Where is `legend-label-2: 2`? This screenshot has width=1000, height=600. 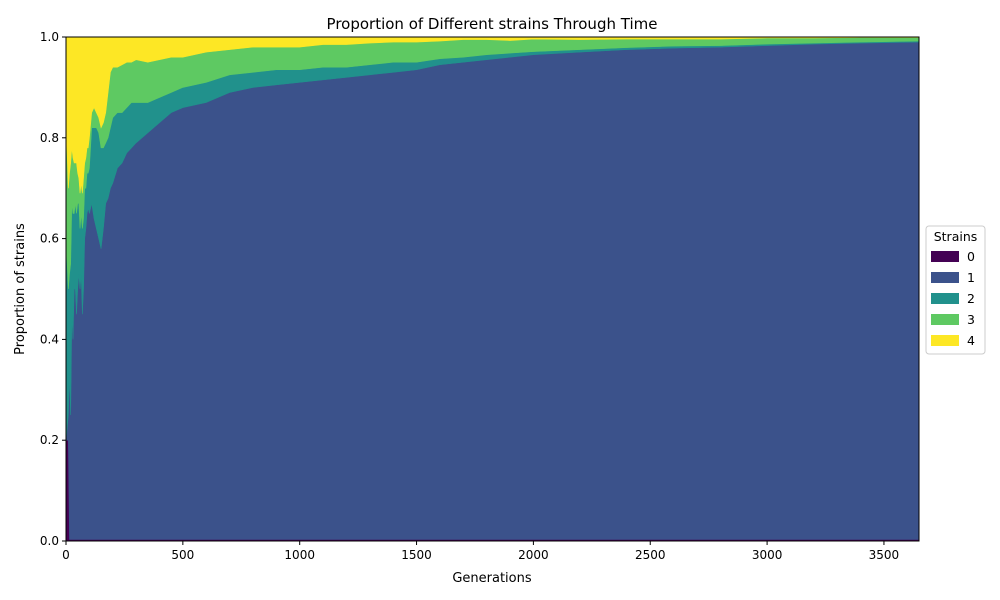
legend-label-2: 2 is located at coordinates (971, 298).